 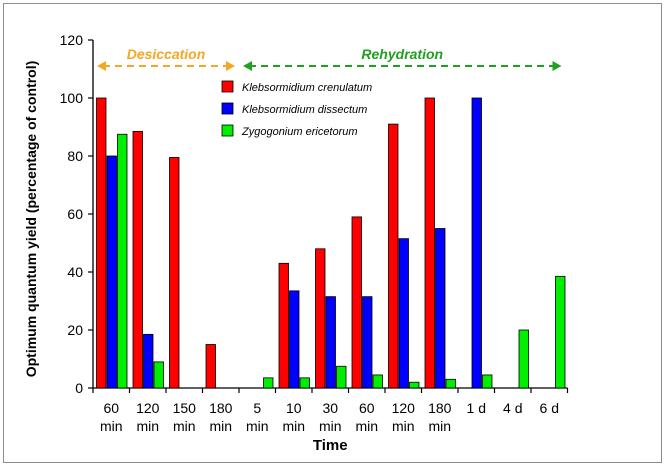 What do you see at coordinates (257, 408) in the screenshot?
I see `x-tick-label: 5` at bounding box center [257, 408].